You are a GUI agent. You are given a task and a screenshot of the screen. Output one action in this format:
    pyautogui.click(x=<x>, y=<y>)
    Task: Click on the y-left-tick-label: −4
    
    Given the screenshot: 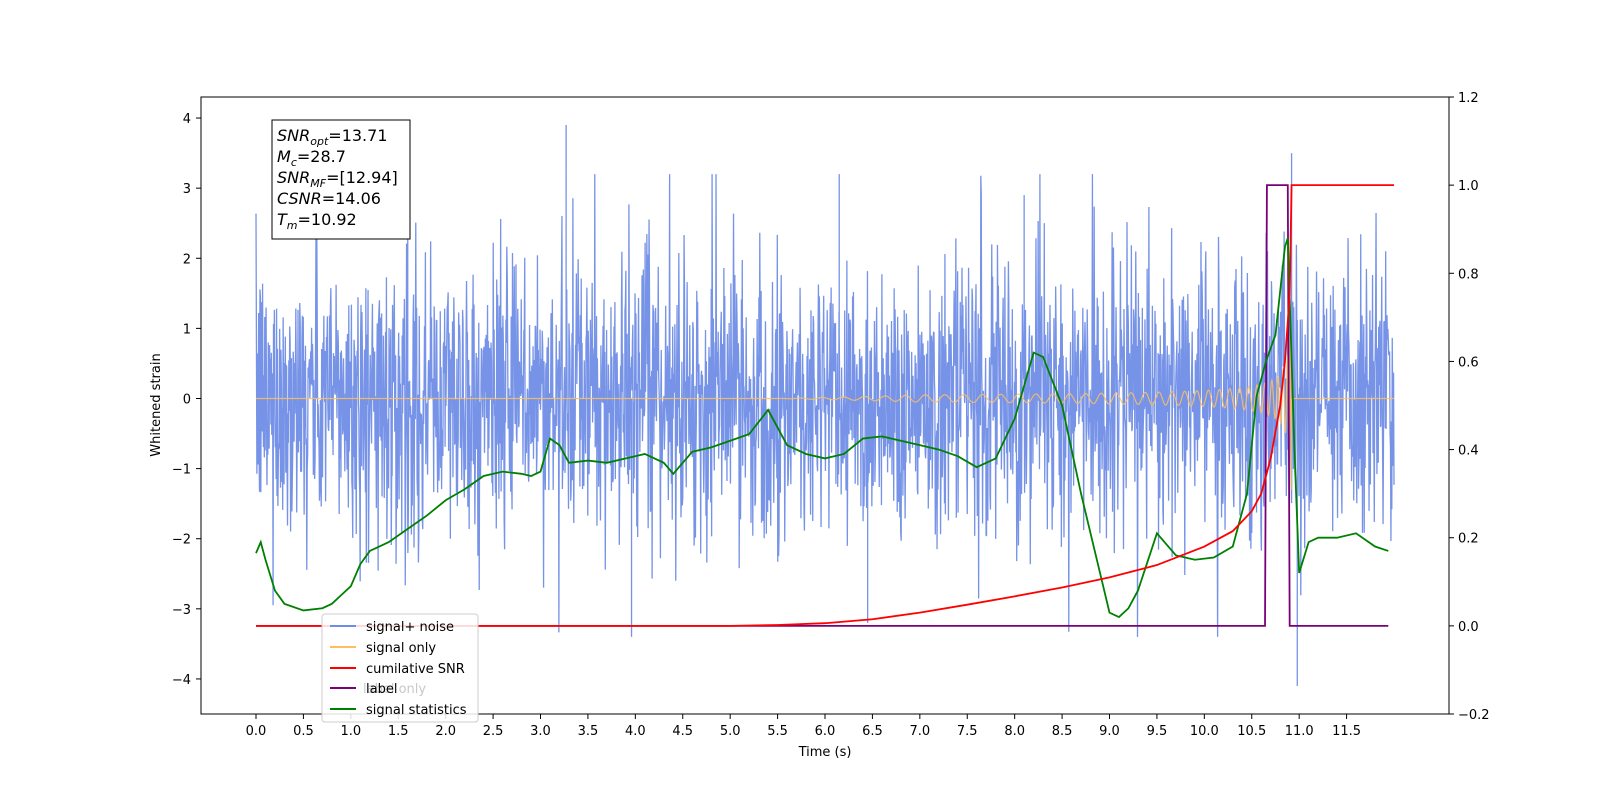 What is the action you would take?
    pyautogui.click(x=181, y=680)
    